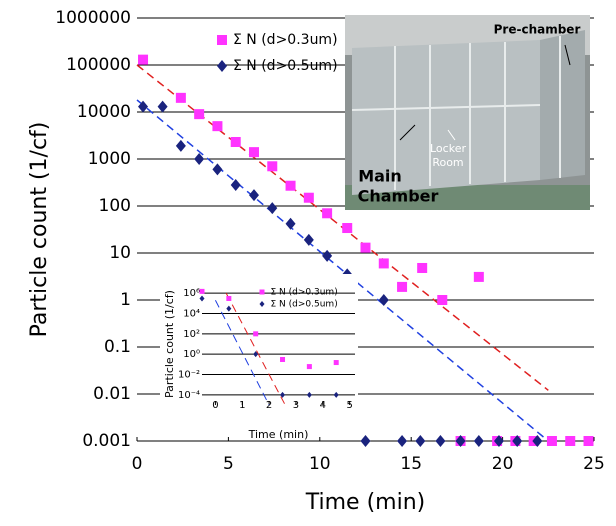  What do you see at coordinates (191, 334) in the screenshot?
I see `y-tick-label: 10²` at bounding box center [191, 334].